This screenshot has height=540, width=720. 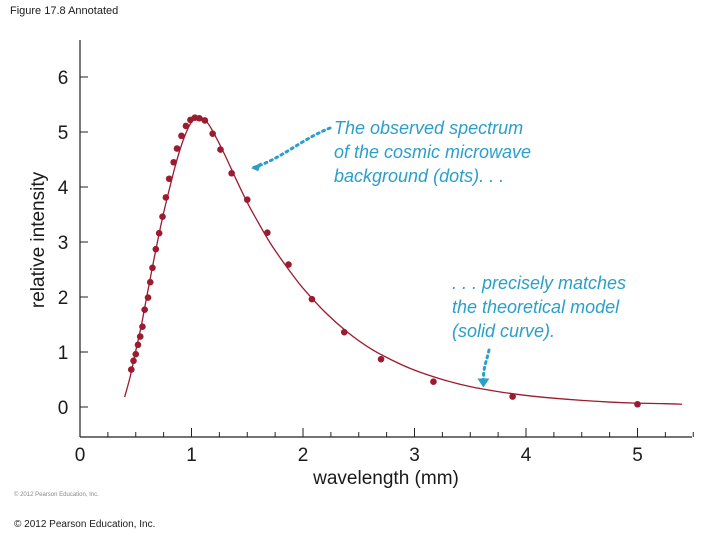 I want to click on annotation-observed-line: of the cosmic microwave, so click(x=432, y=152).